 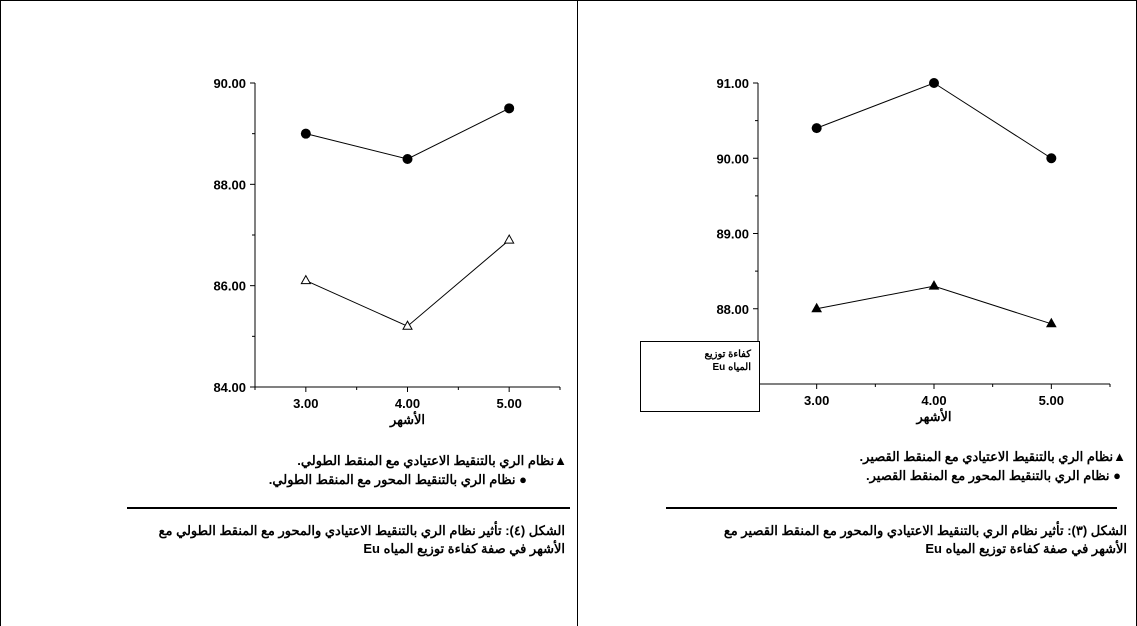 What do you see at coordinates (891, 508) in the screenshot?
I see `figure-3-separator` at bounding box center [891, 508].